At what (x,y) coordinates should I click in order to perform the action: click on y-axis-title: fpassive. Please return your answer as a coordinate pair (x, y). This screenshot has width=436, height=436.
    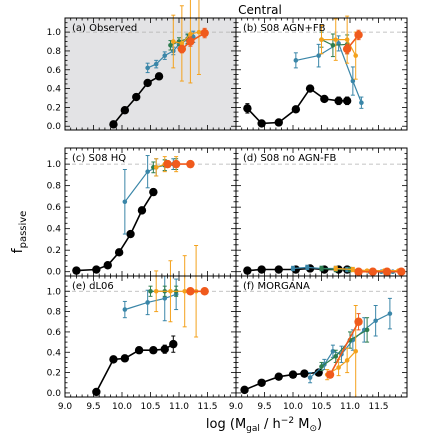
    Looking at the image, I should click on (19, 232).